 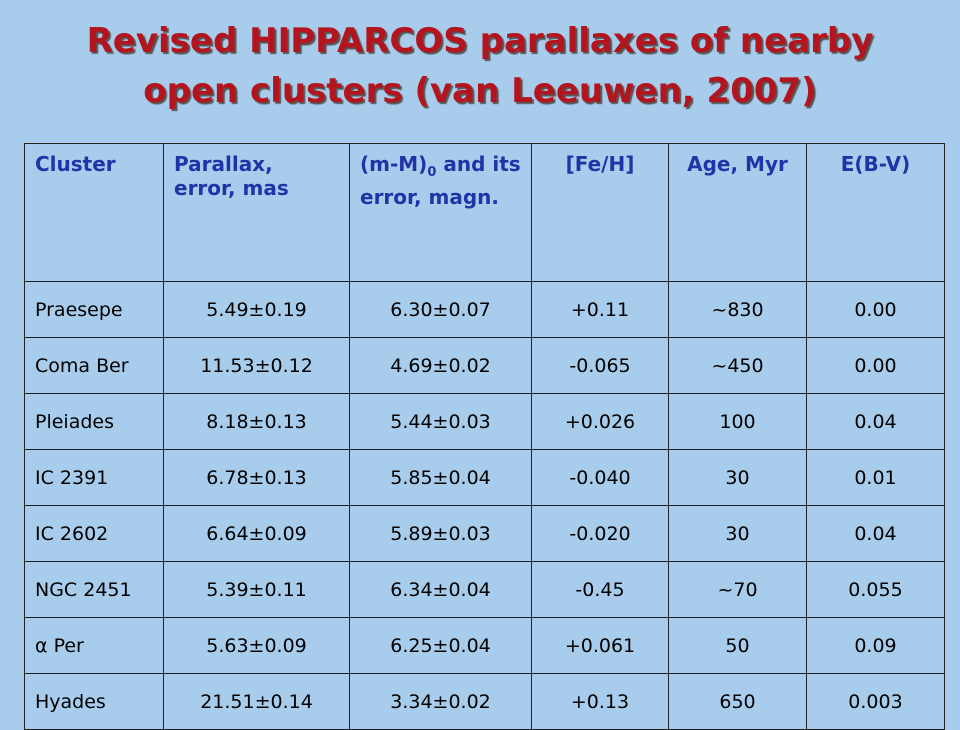 I want to click on table-cell: 11.53±0.12, so click(x=256, y=365).